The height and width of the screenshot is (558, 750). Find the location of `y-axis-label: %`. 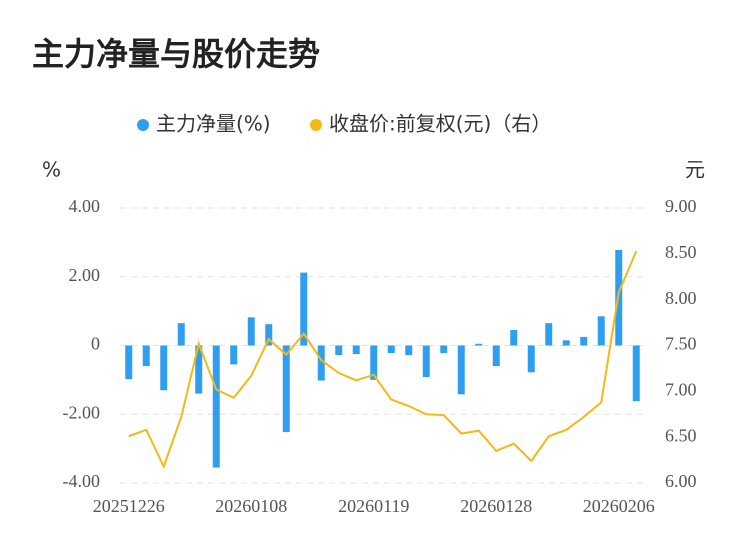

y-axis-label: % is located at coordinates (51, 170).